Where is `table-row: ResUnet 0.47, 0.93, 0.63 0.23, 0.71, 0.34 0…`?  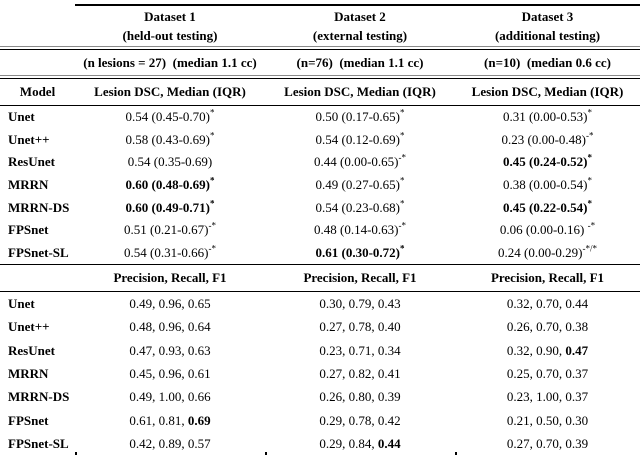
table-row: ResUnet 0.47, 0.93, 0.63 0.23, 0.71, 0.34 0… is located at coordinates (320, 350).